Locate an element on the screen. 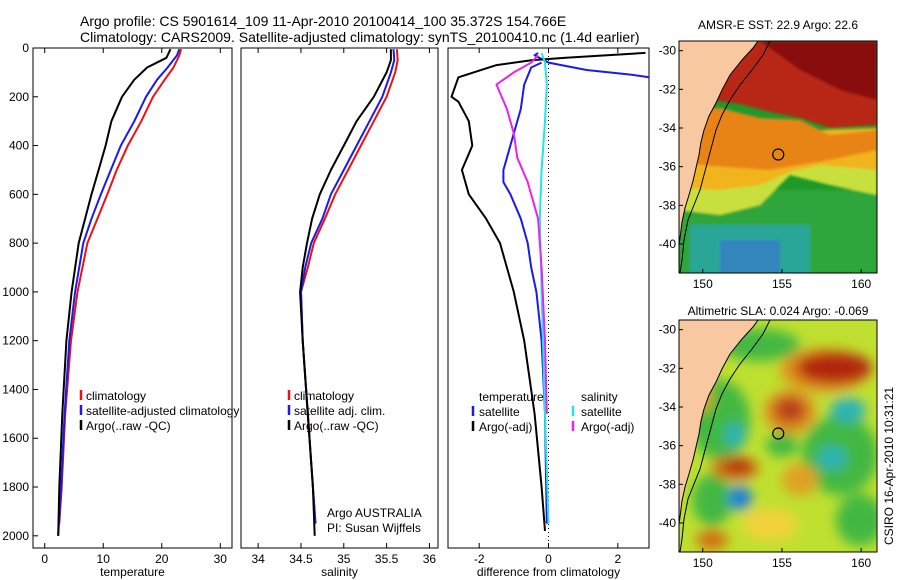 The image size is (900, 580). difference-legend-left-label: temperature is located at coordinates (511, 397).